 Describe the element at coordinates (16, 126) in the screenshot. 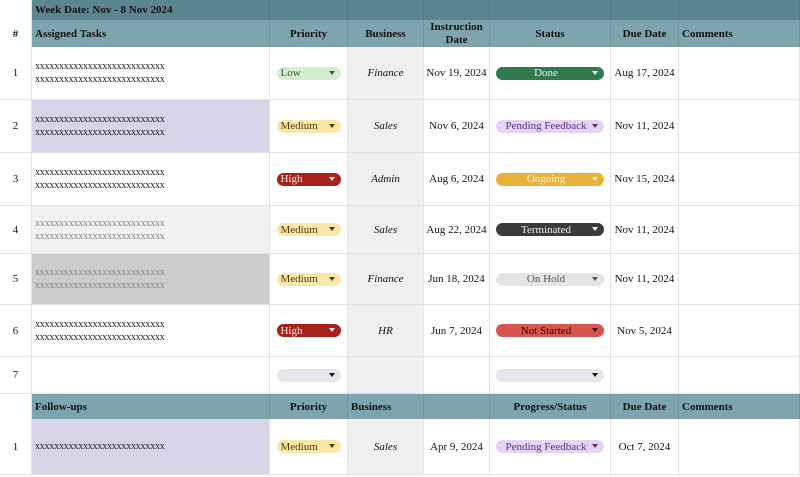

I see `row-number: 2` at that location.